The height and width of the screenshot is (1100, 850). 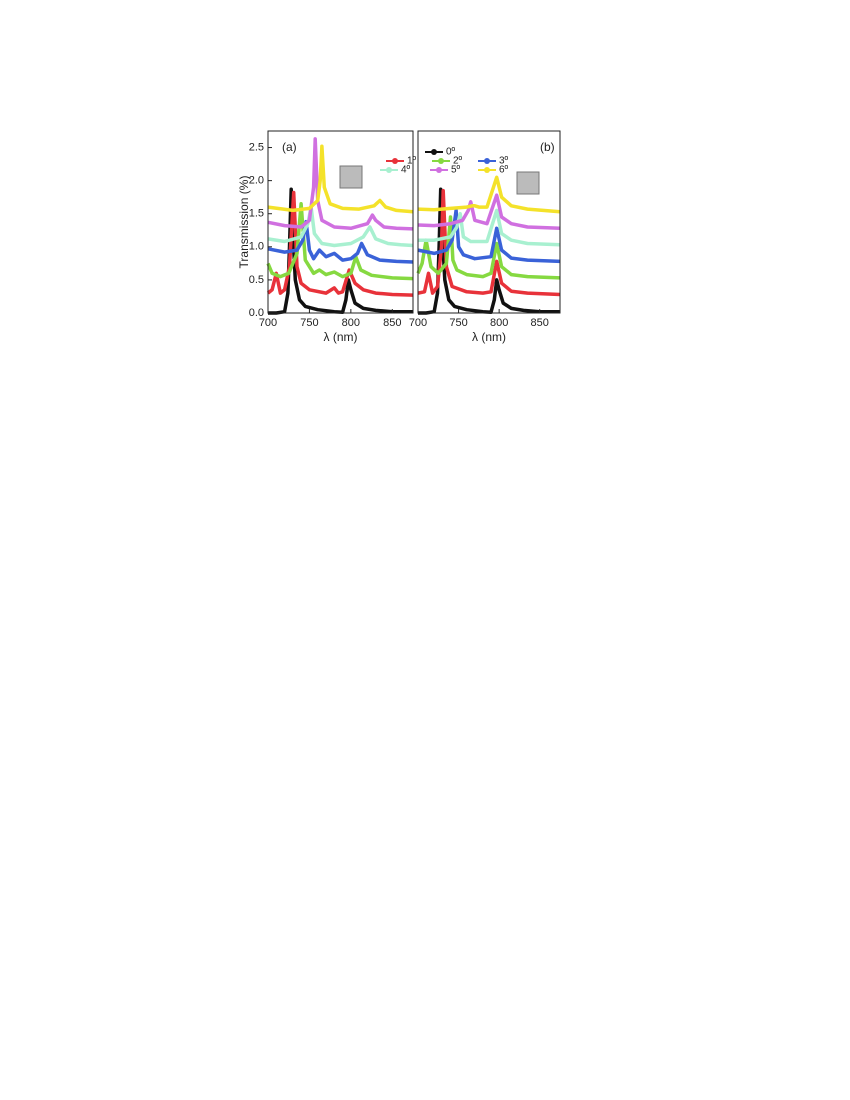 I want to click on y-tick-label: 2.5, so click(x=256, y=147).